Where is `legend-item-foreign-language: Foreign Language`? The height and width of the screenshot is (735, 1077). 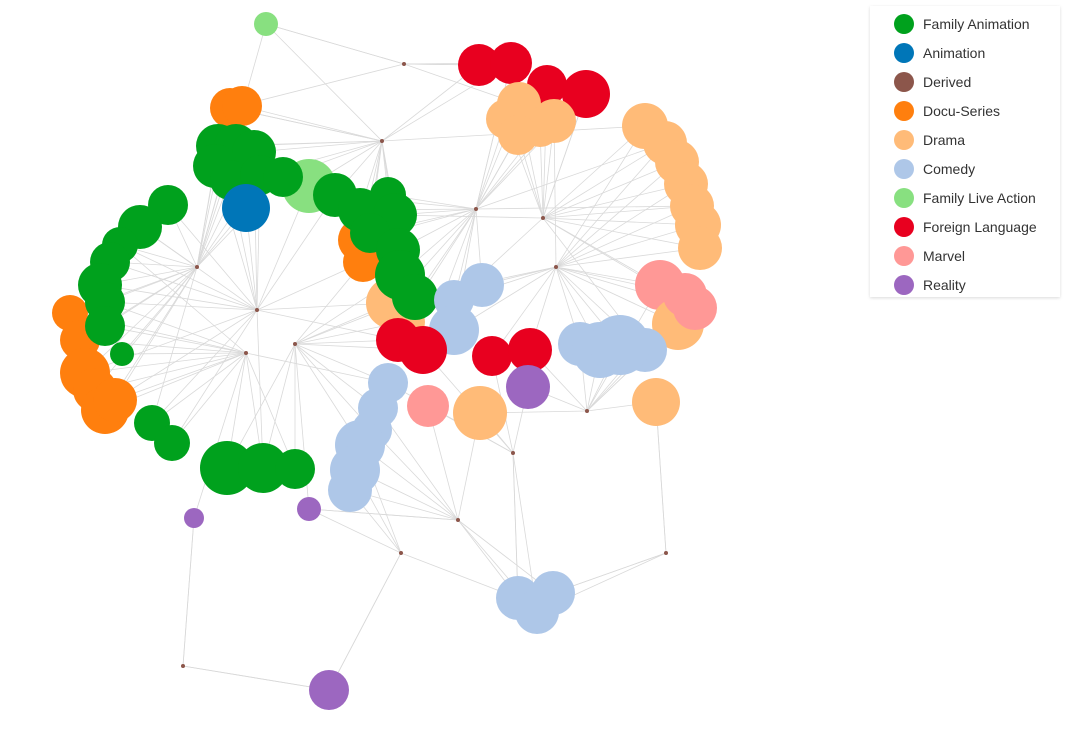
legend-item-foreign-language: Foreign Language is located at coordinates (965, 226).